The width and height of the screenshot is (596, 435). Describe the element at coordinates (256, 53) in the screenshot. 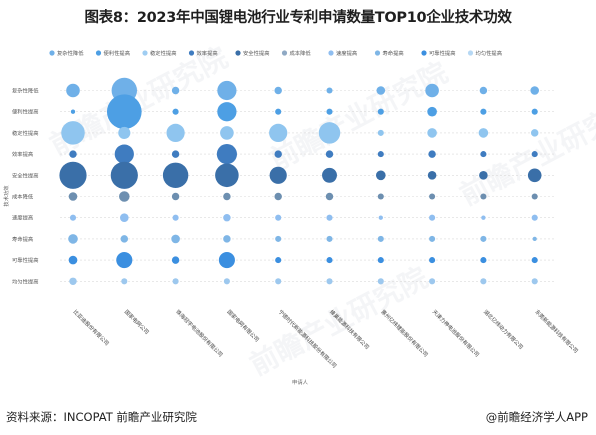

I see `legend-label: 安全性提高` at that location.